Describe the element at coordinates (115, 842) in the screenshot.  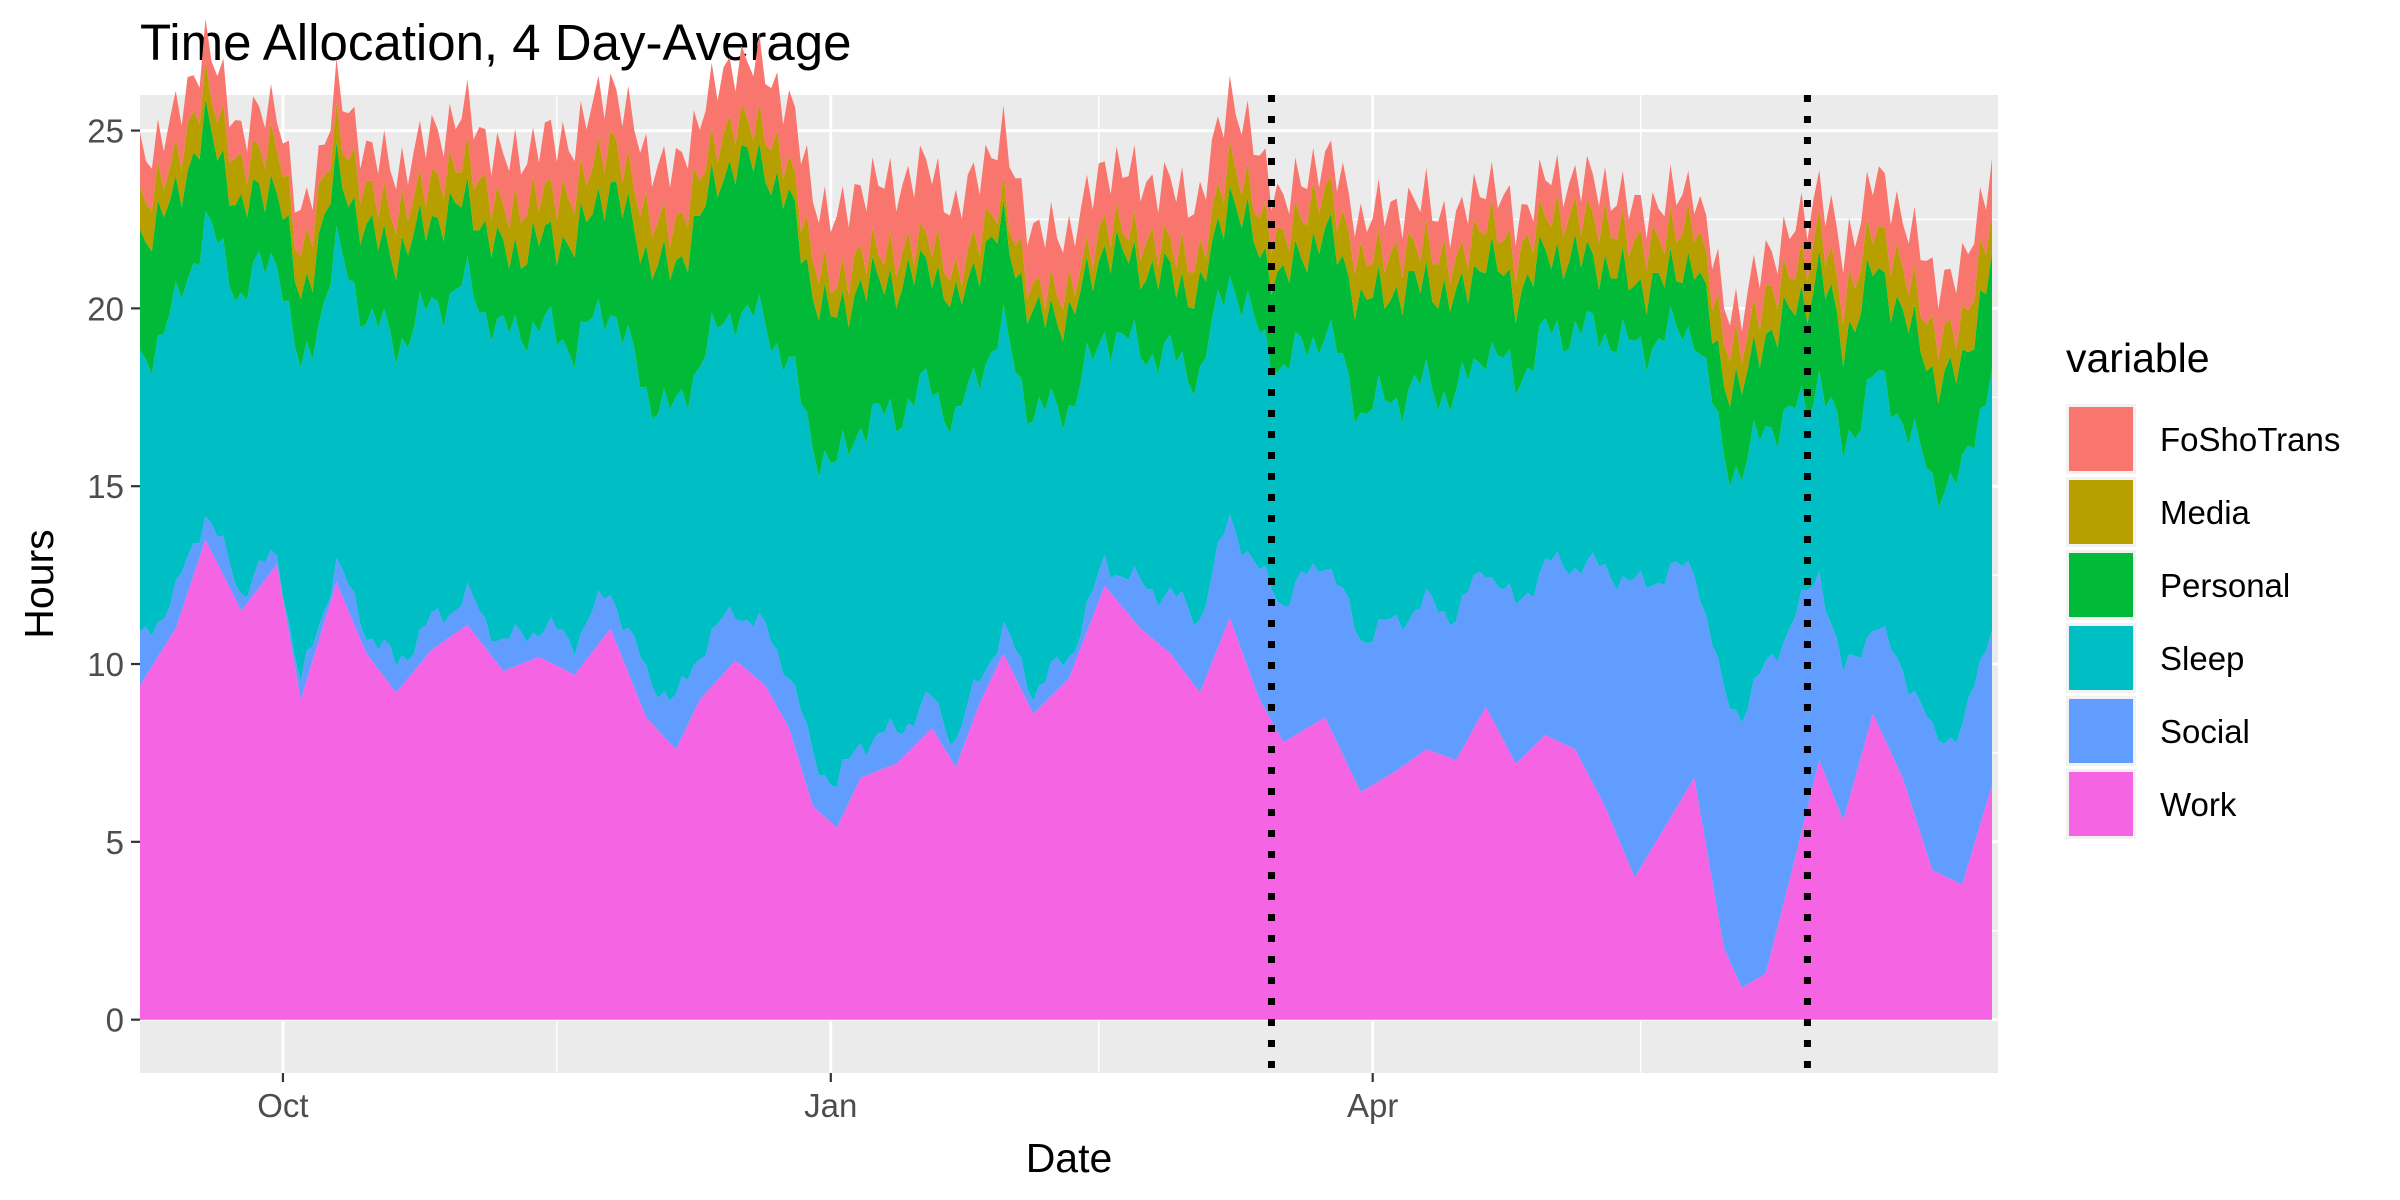
I see `y-tick-label: 5` at that location.